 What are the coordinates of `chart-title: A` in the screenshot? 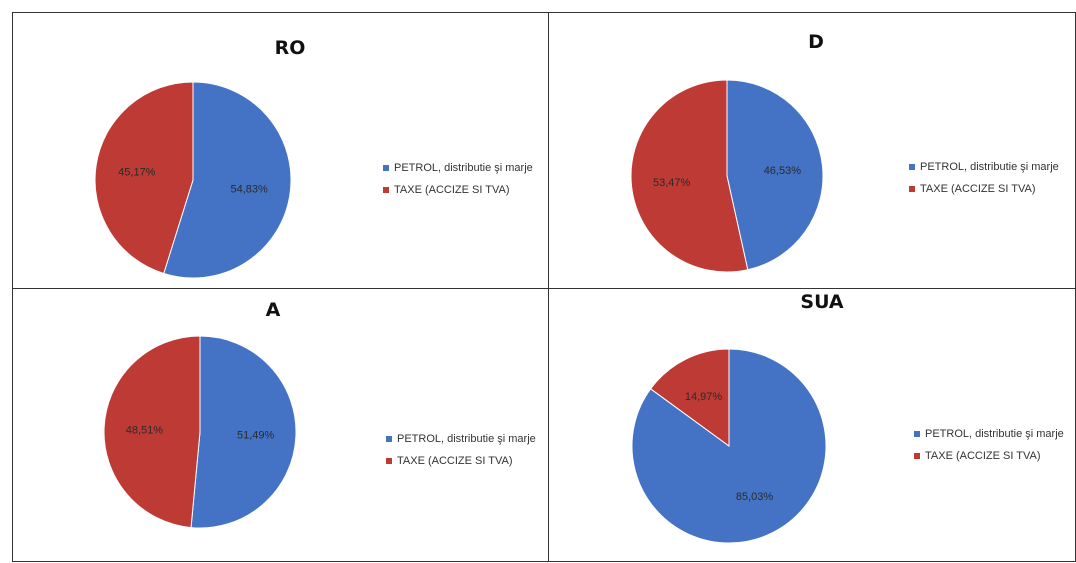 It's located at (273, 310).